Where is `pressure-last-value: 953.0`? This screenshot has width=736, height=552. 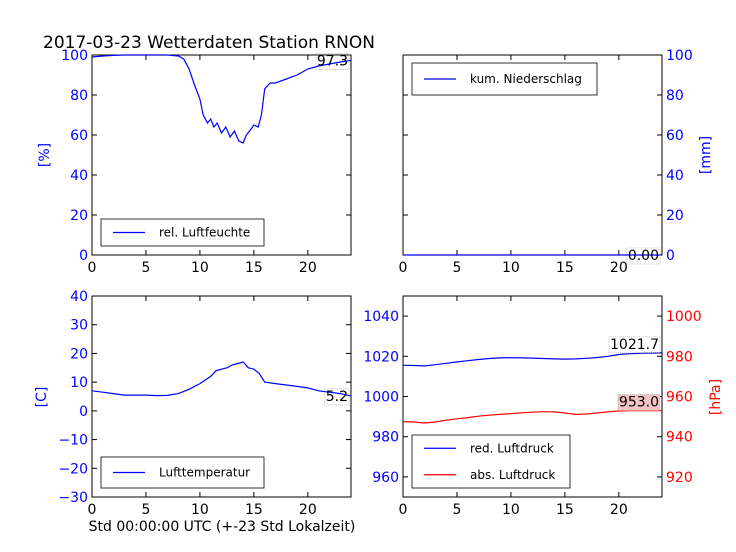 pressure-last-value: 953.0 is located at coordinates (639, 403).